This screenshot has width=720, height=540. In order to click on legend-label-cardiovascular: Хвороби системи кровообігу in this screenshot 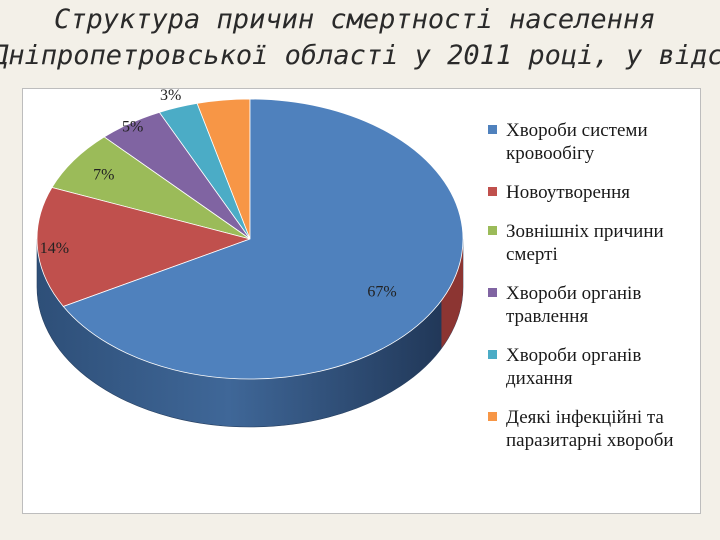, I will do `click(577, 142)`.